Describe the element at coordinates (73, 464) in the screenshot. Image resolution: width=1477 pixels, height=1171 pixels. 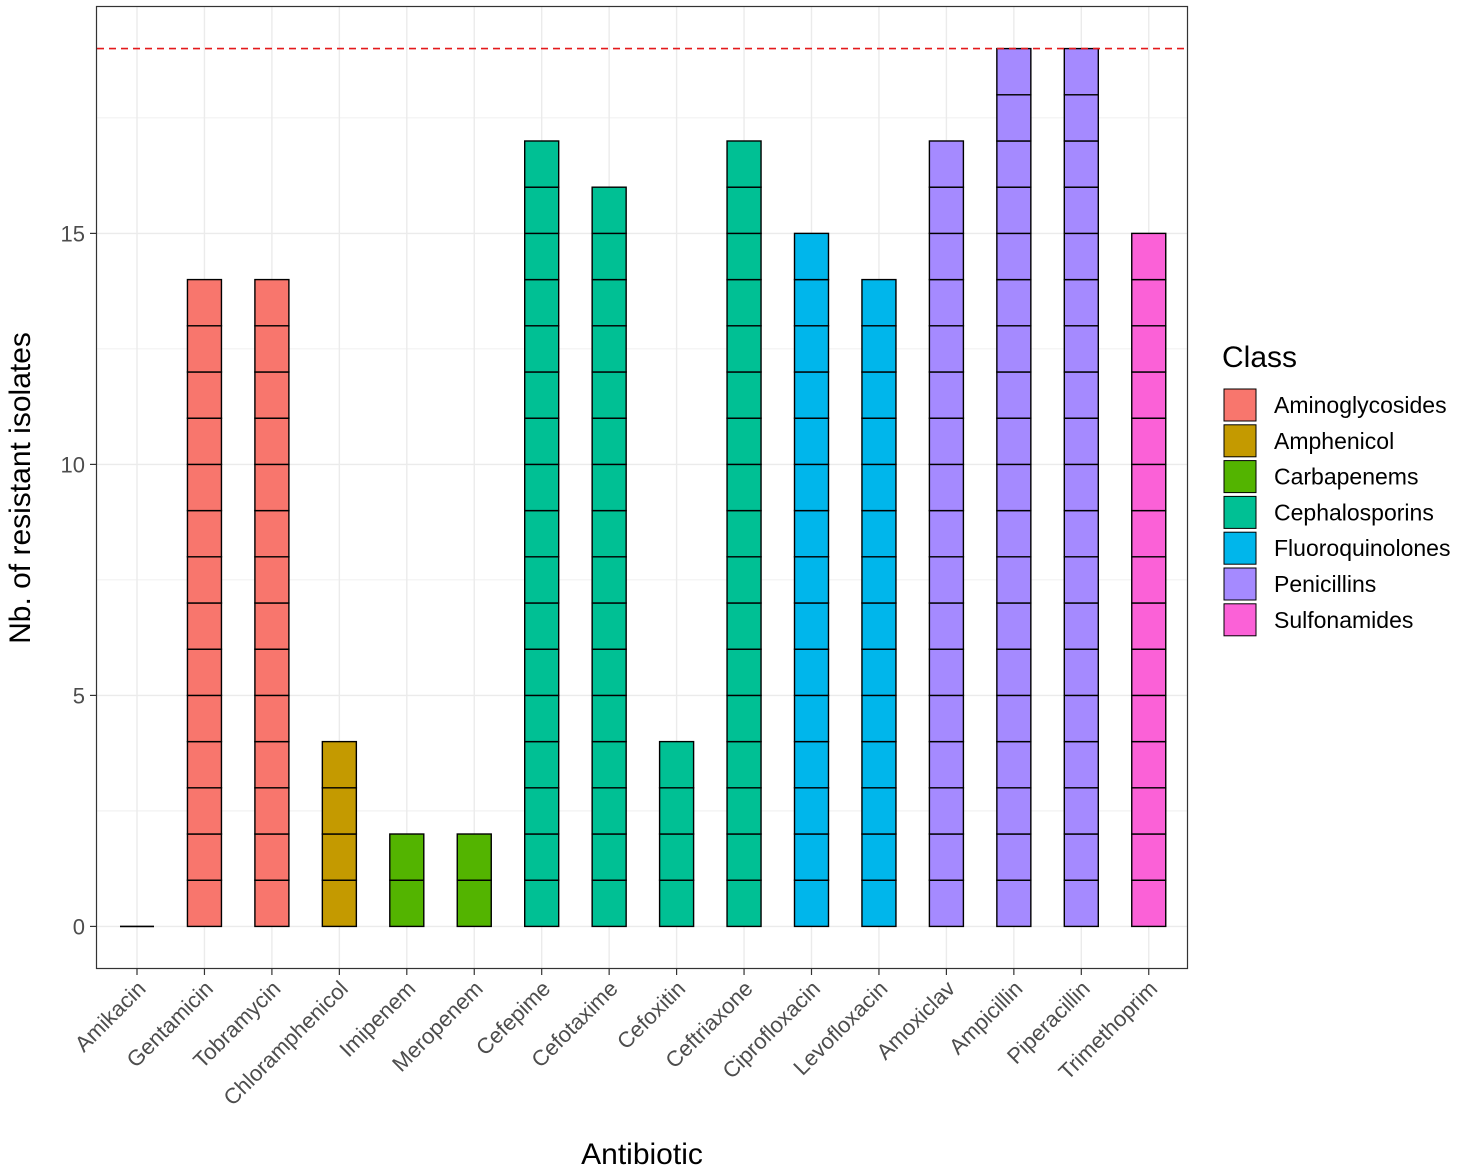
I see `y-tick-label: 10` at that location.